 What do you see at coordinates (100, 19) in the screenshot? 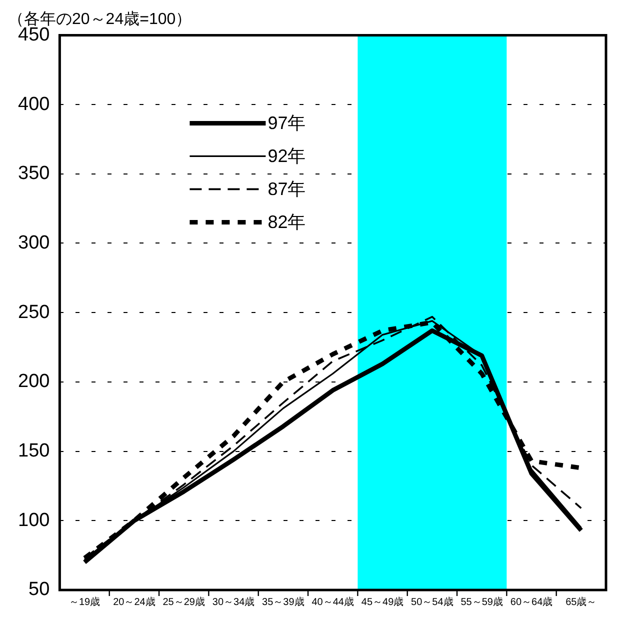
I see `chart-title: （各年の20～24歳=100）` at bounding box center [100, 19].